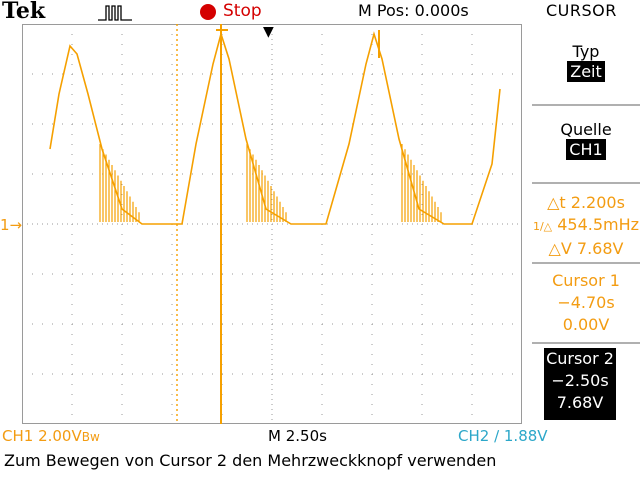 The image size is (640, 480). What do you see at coordinates (413, 10) in the screenshot?
I see `main-position-readout: M Pos: 0.000s` at bounding box center [413, 10].